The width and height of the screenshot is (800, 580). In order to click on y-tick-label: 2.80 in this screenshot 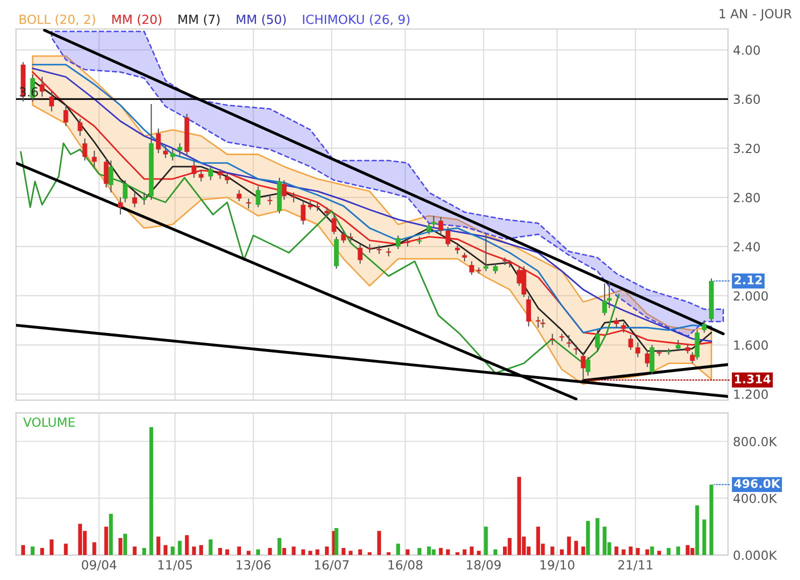, I will do `click(747, 197)`.